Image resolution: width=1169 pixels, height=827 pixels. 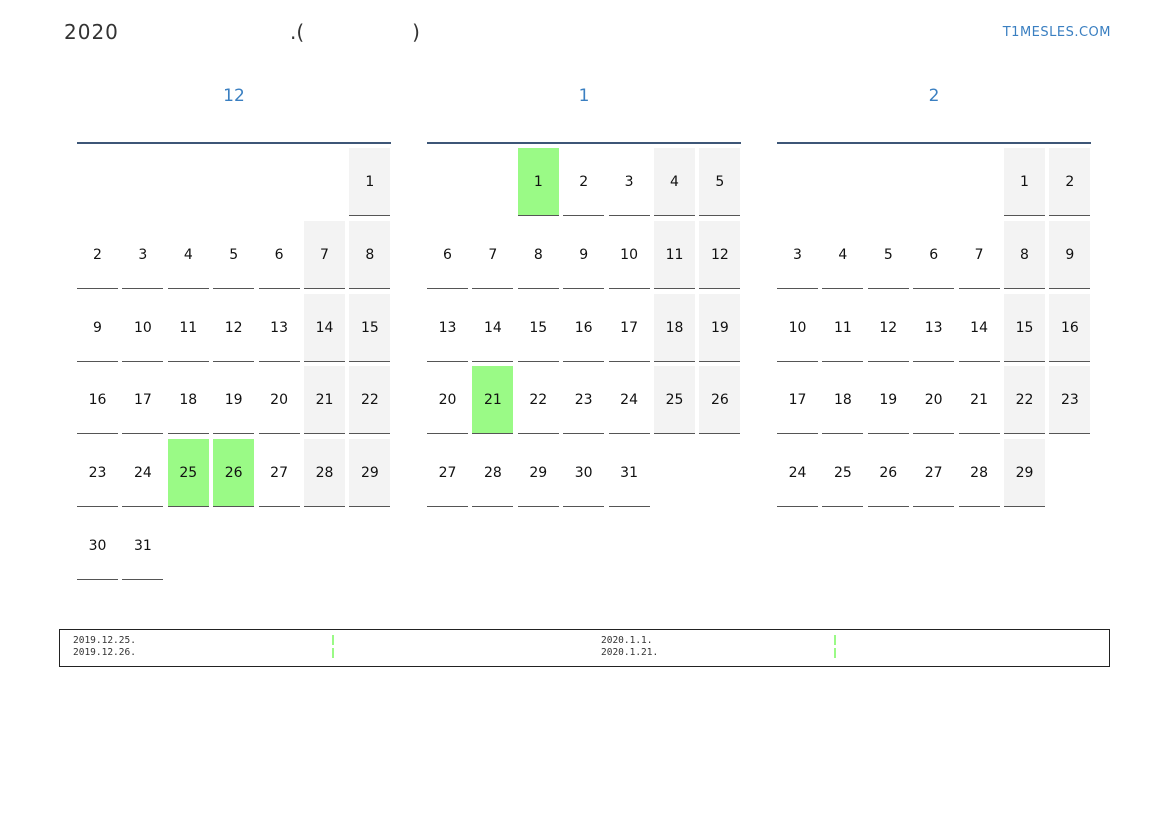 What do you see at coordinates (104, 652) in the screenshot?
I see `legend-date: 2019.12.26.` at bounding box center [104, 652].